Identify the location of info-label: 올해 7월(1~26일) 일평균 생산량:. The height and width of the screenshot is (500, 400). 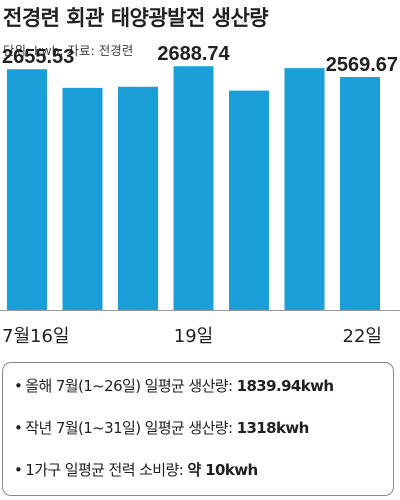
(131, 386).